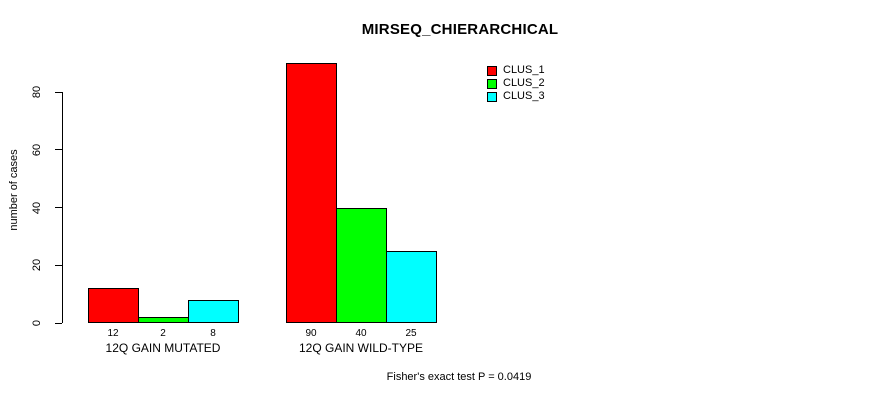  What do you see at coordinates (311, 333) in the screenshot?
I see `bar-value-label: 90` at bounding box center [311, 333].